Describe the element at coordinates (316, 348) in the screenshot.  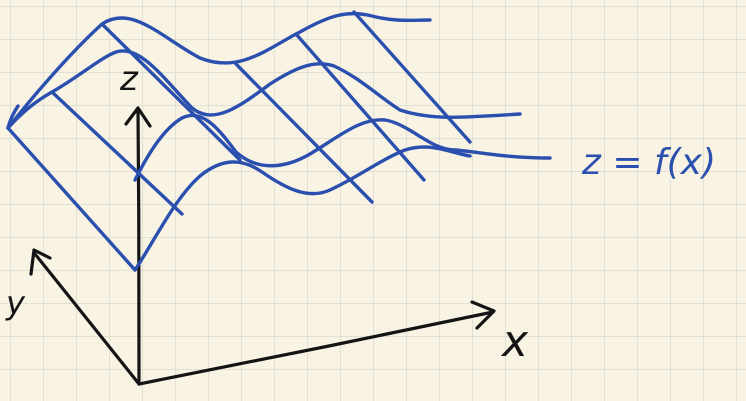
I see `x-axis-line` at that location.